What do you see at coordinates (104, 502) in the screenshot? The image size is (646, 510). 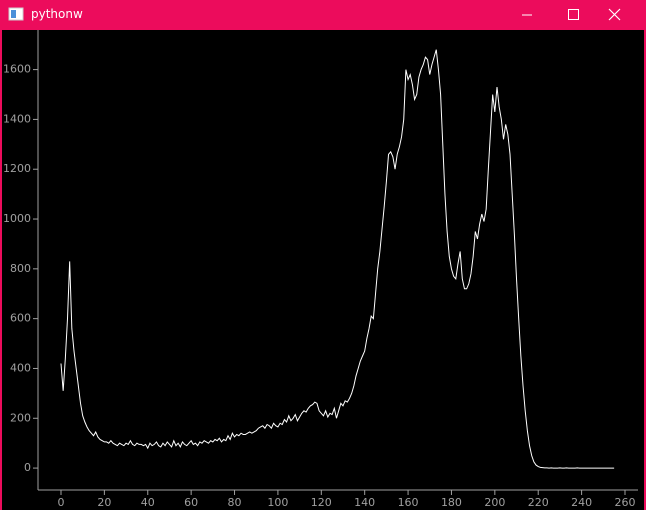 I see `x-tick-label: 20` at bounding box center [104, 502].